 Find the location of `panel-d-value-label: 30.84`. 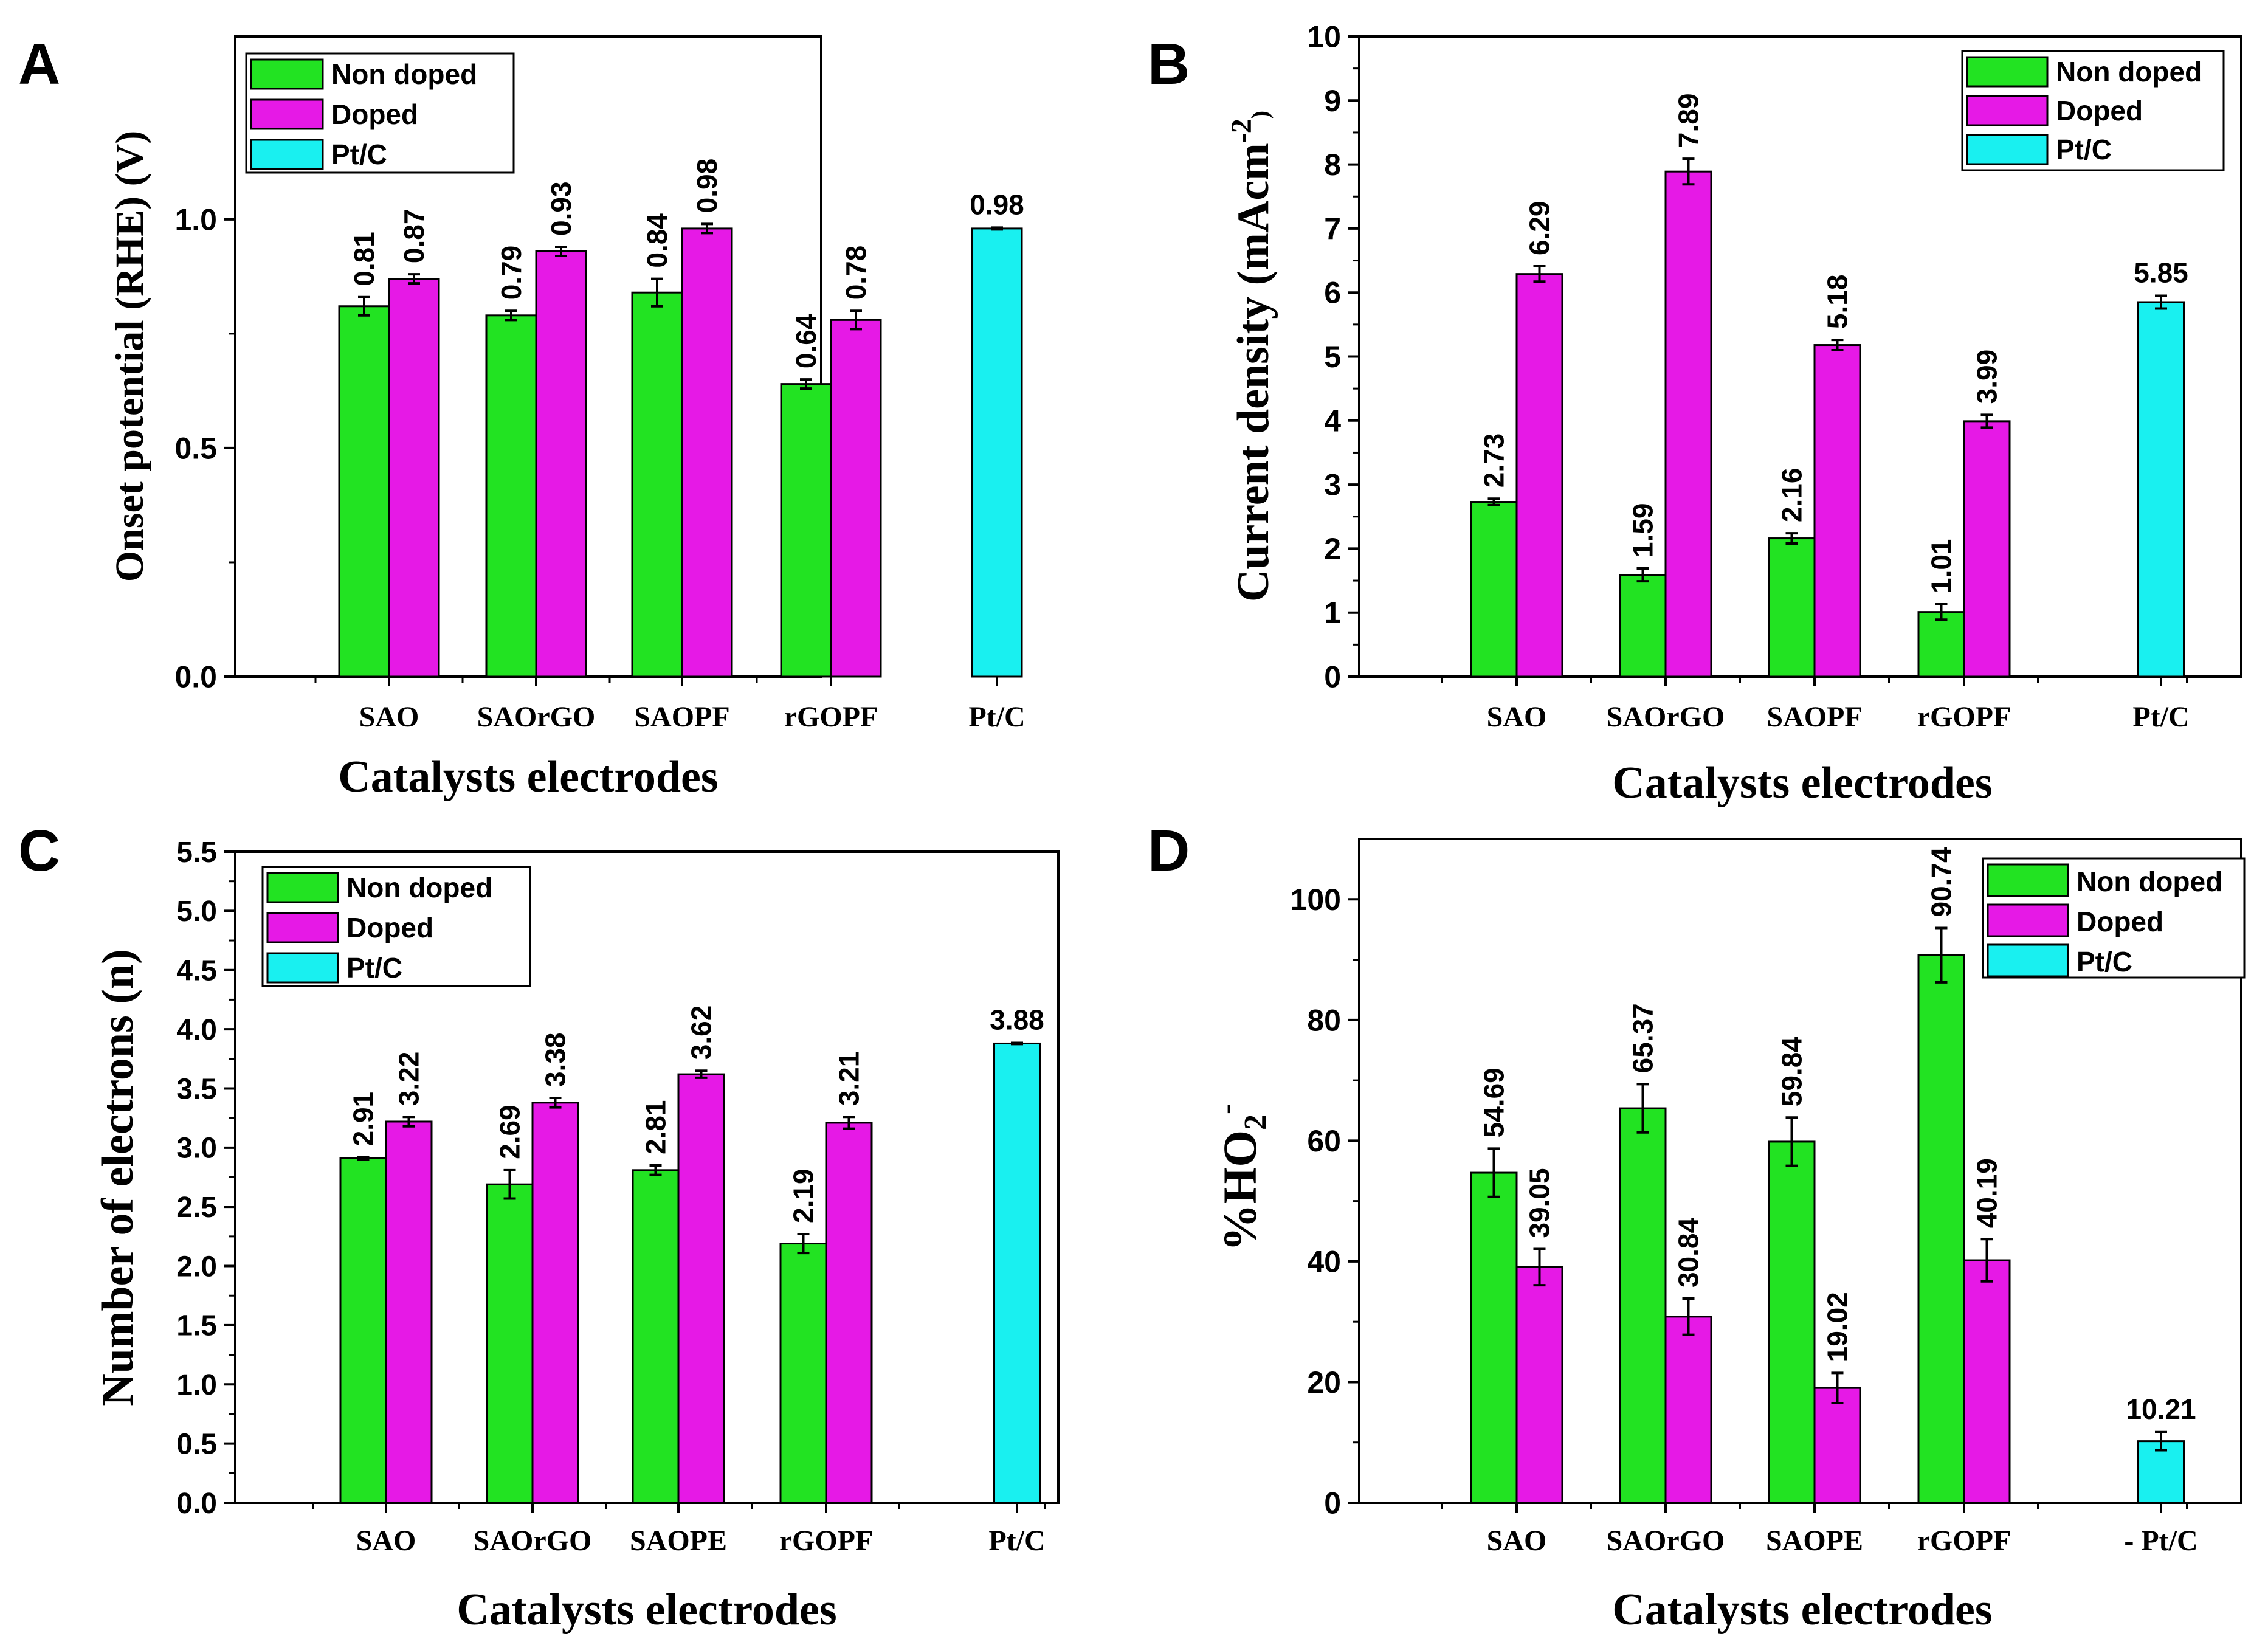

panel-d-value-label: 30.84 is located at coordinates (1689, 1253).